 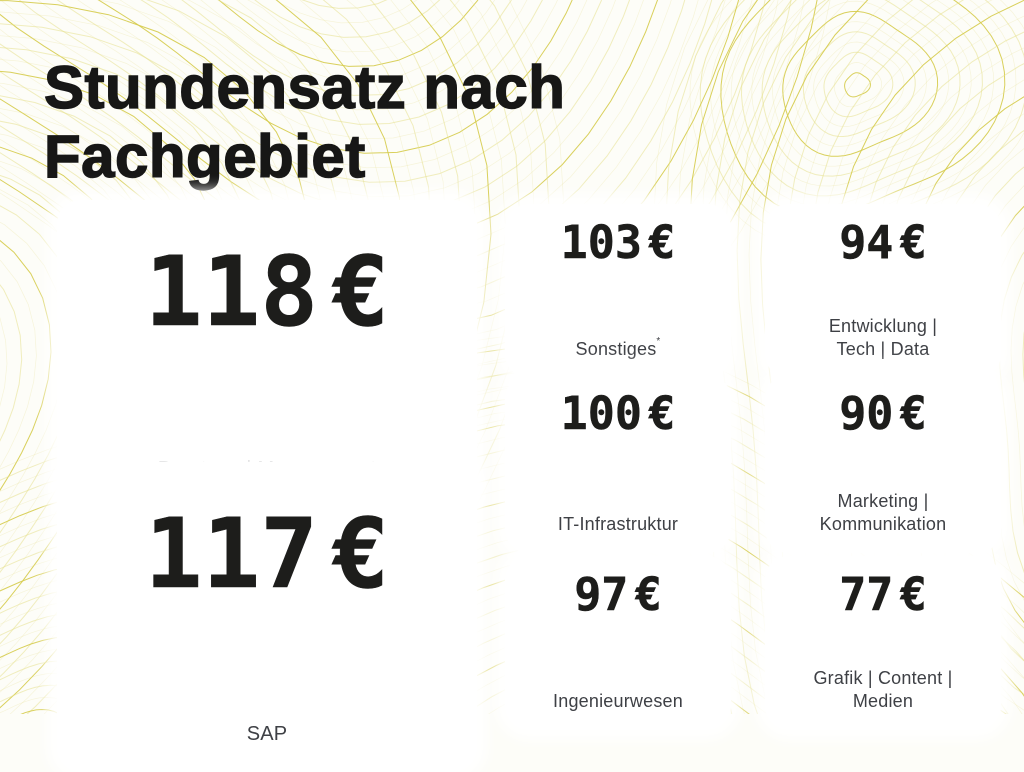 I want to click on rate-value: 118 €, so click(x=266, y=292).